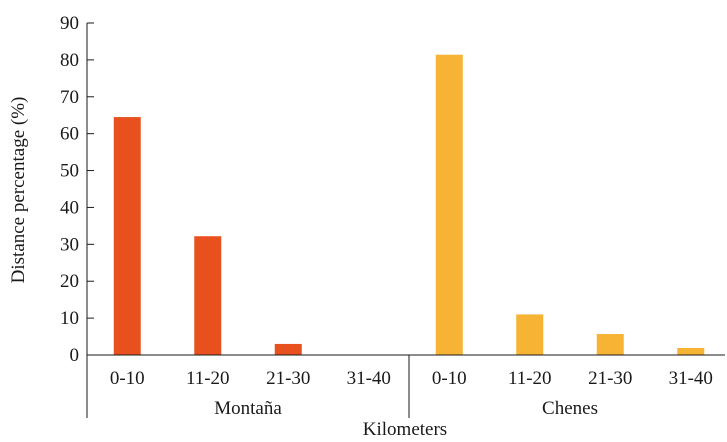  I want to click on y-tick-label: 60, so click(69, 134).